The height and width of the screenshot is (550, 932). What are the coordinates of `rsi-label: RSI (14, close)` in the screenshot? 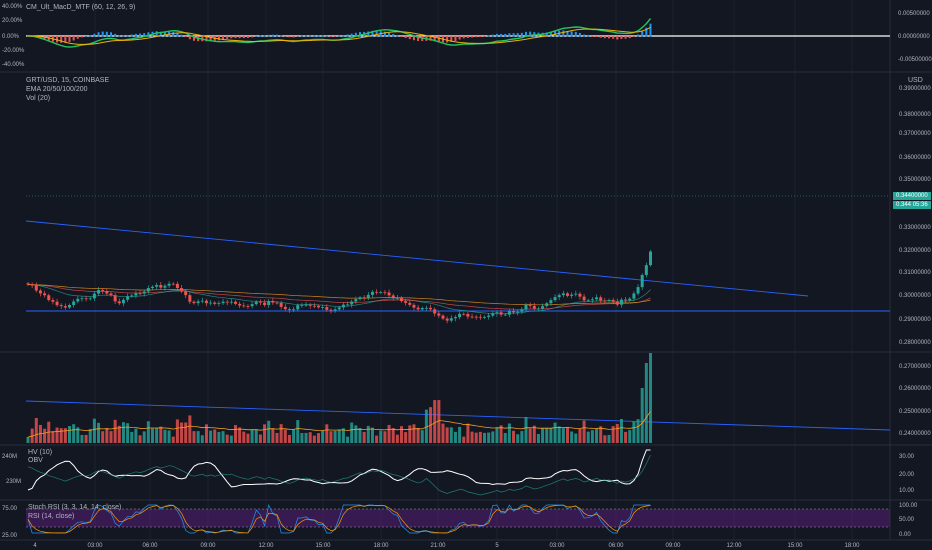 It's located at (51, 516).